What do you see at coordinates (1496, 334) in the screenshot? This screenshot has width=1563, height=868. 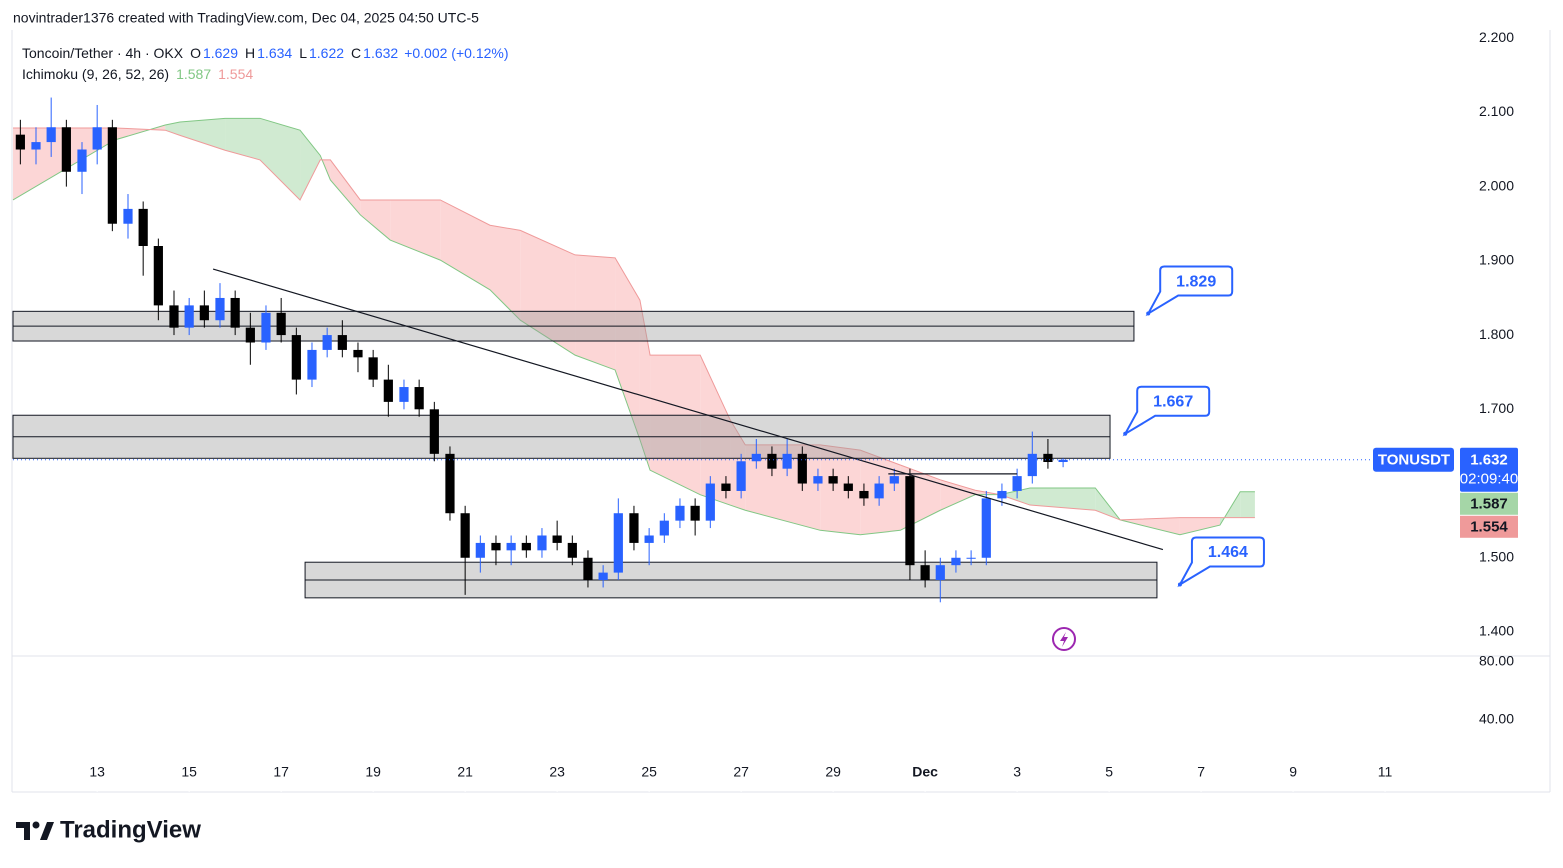 I see `y-tick-label: 1.800` at bounding box center [1496, 334].